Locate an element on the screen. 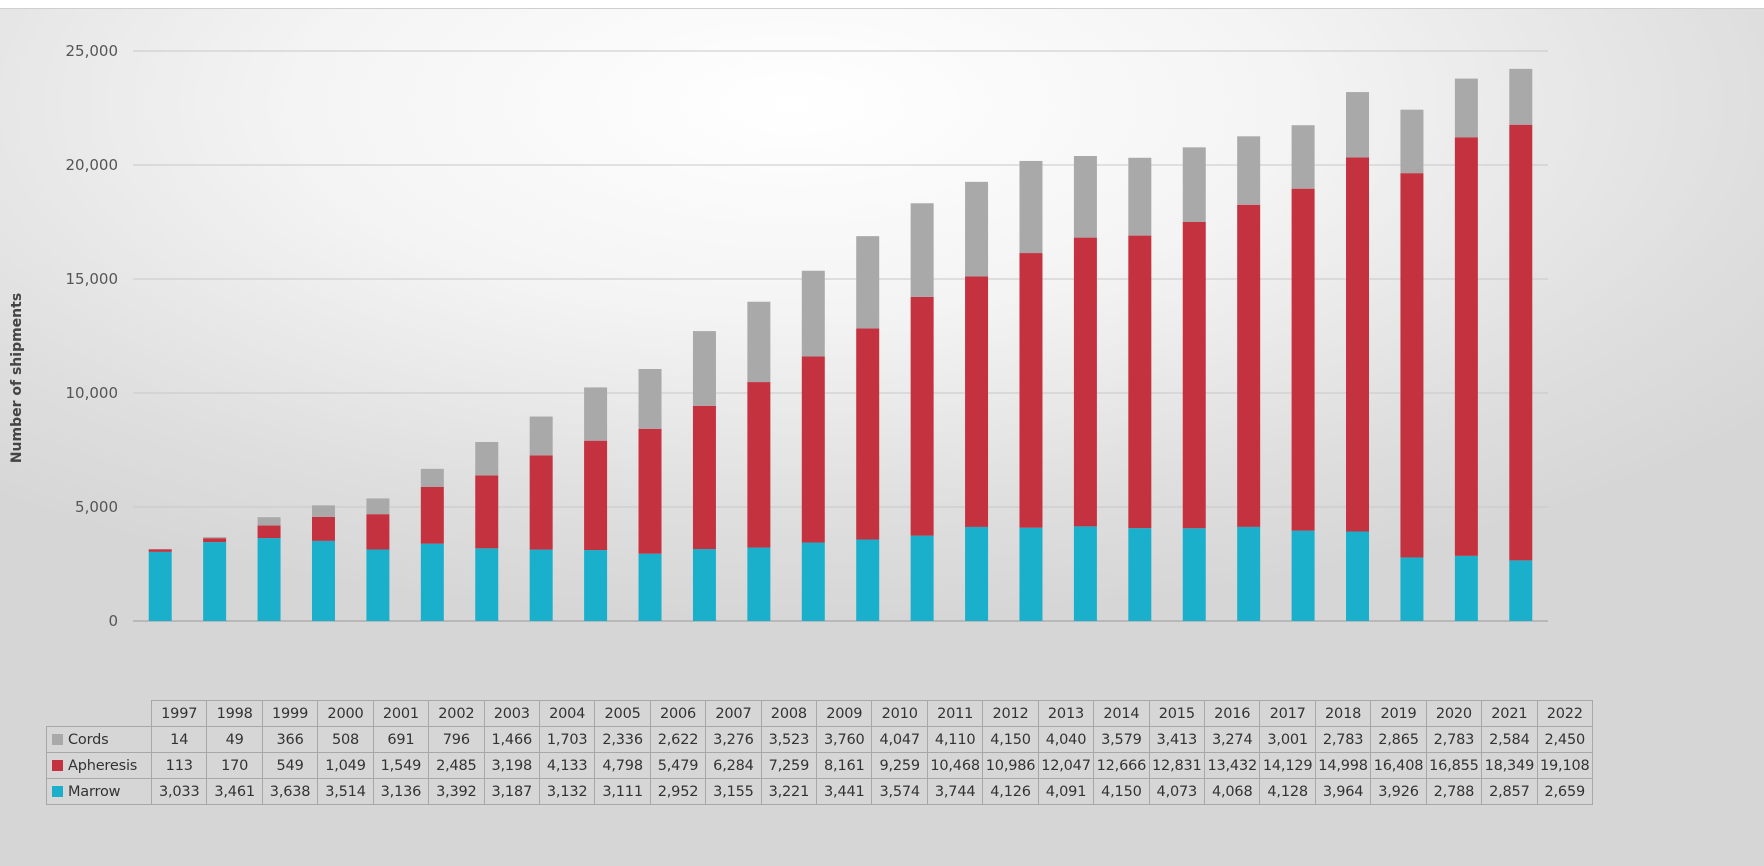  x-category-label: 2019 is located at coordinates (1398, 713).